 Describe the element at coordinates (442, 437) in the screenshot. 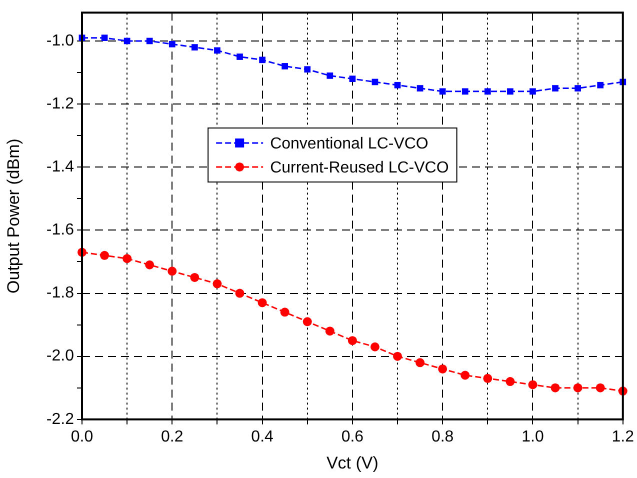

I see `x-tick-label: 0.8` at that location.